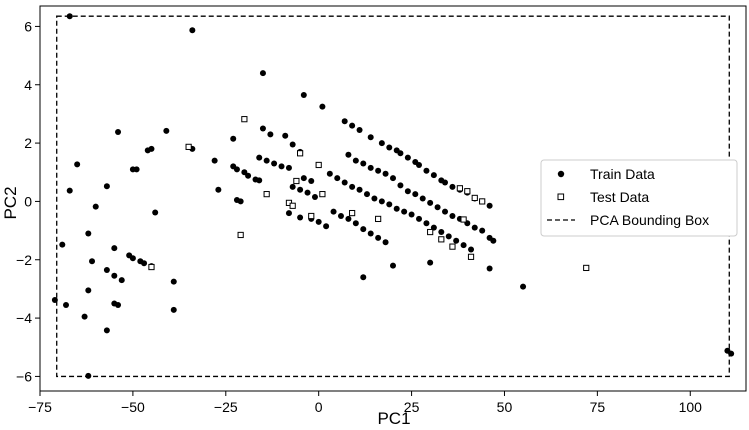 The height and width of the screenshot is (430, 749). I want to click on x-tick-label: 50, so click(505, 407).